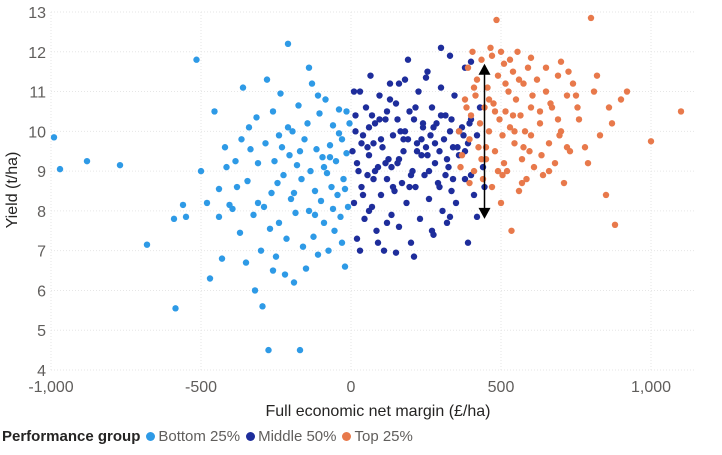 The width and height of the screenshot is (722, 455). What do you see at coordinates (297, 436) in the screenshot?
I see `legend-label-middle: Middle 50%` at bounding box center [297, 436].